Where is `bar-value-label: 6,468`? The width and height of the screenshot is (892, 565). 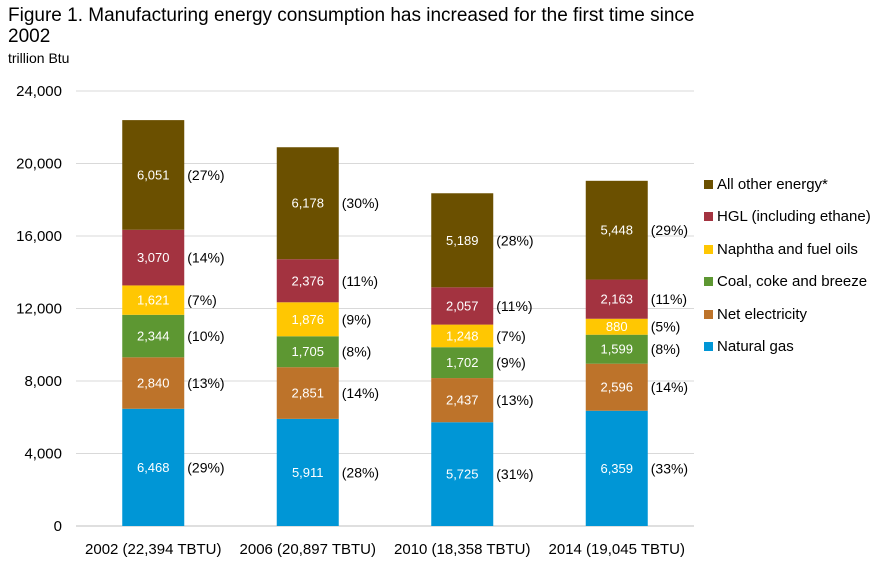
bar-value-label: 6,468 is located at coordinates (153, 467).